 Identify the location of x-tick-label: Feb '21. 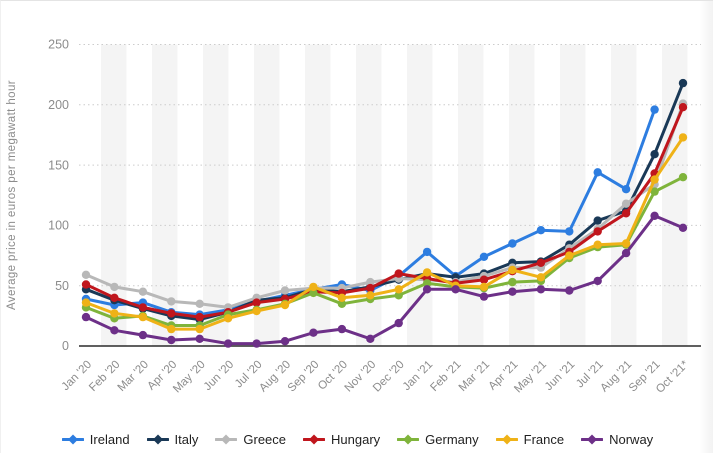
(445, 376).